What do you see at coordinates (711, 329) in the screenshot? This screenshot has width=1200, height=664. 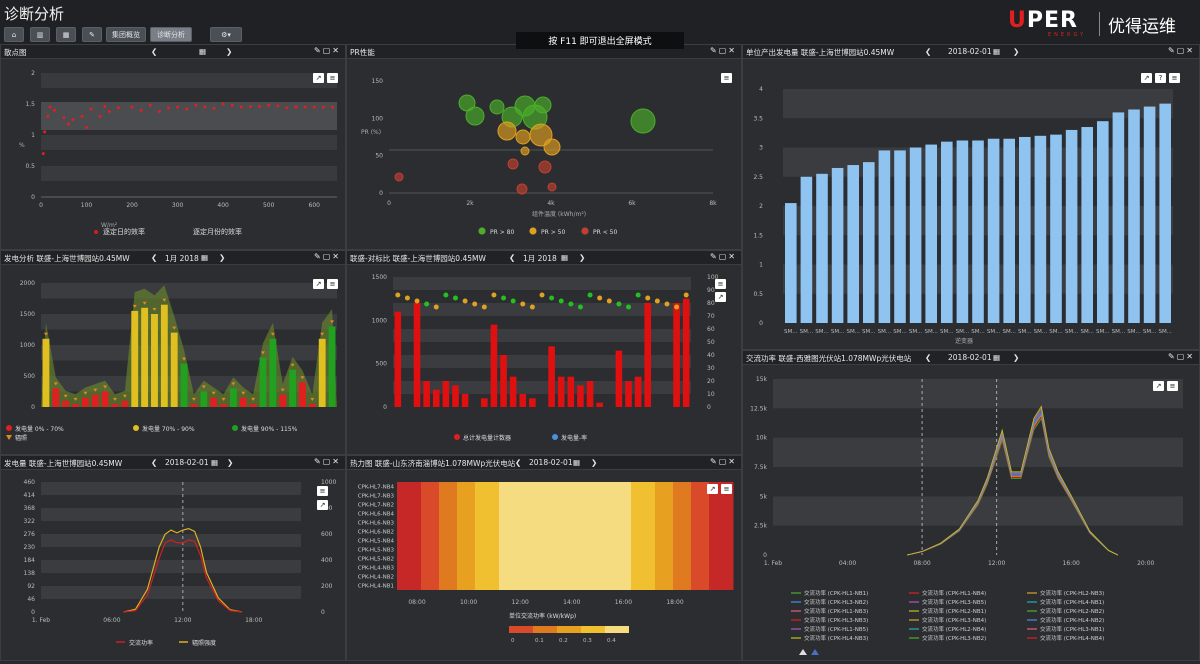 I see `y-tick-label: 60` at bounding box center [711, 329].